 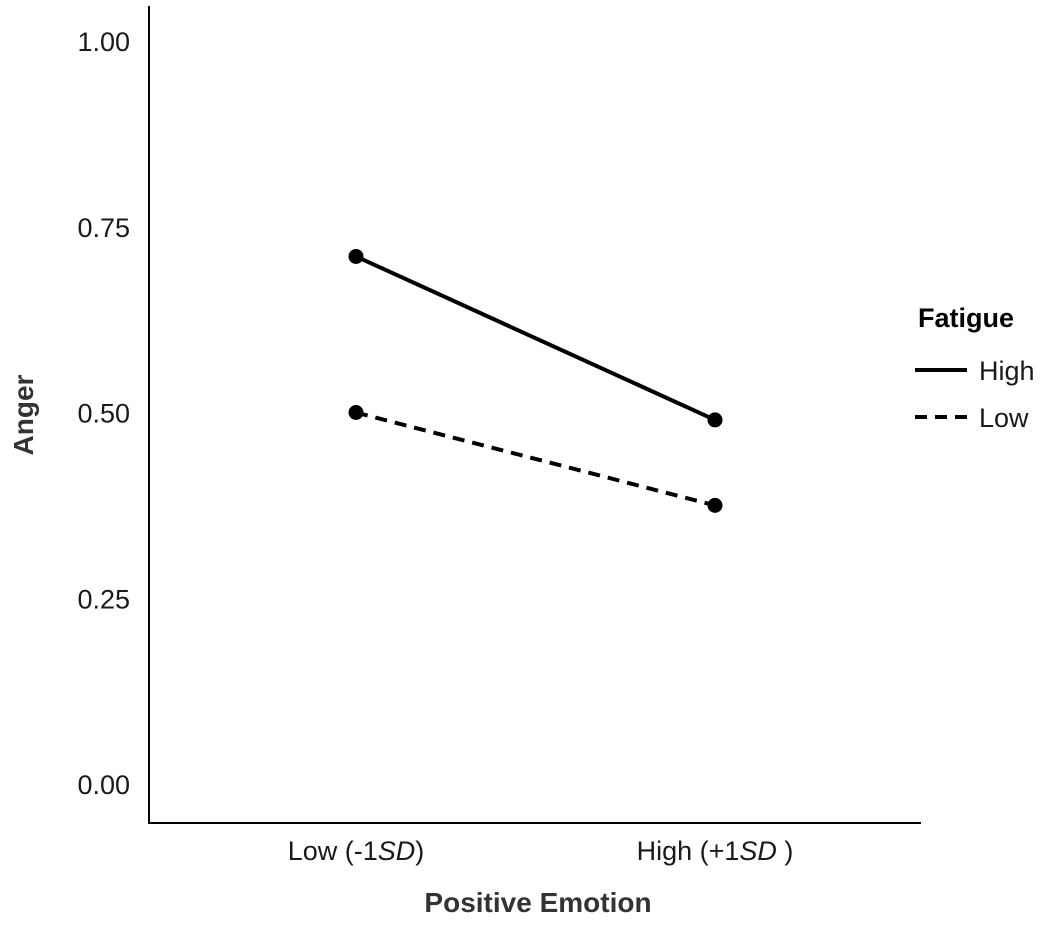 I want to click on y-axis-title: Anger, so click(x=23, y=414).